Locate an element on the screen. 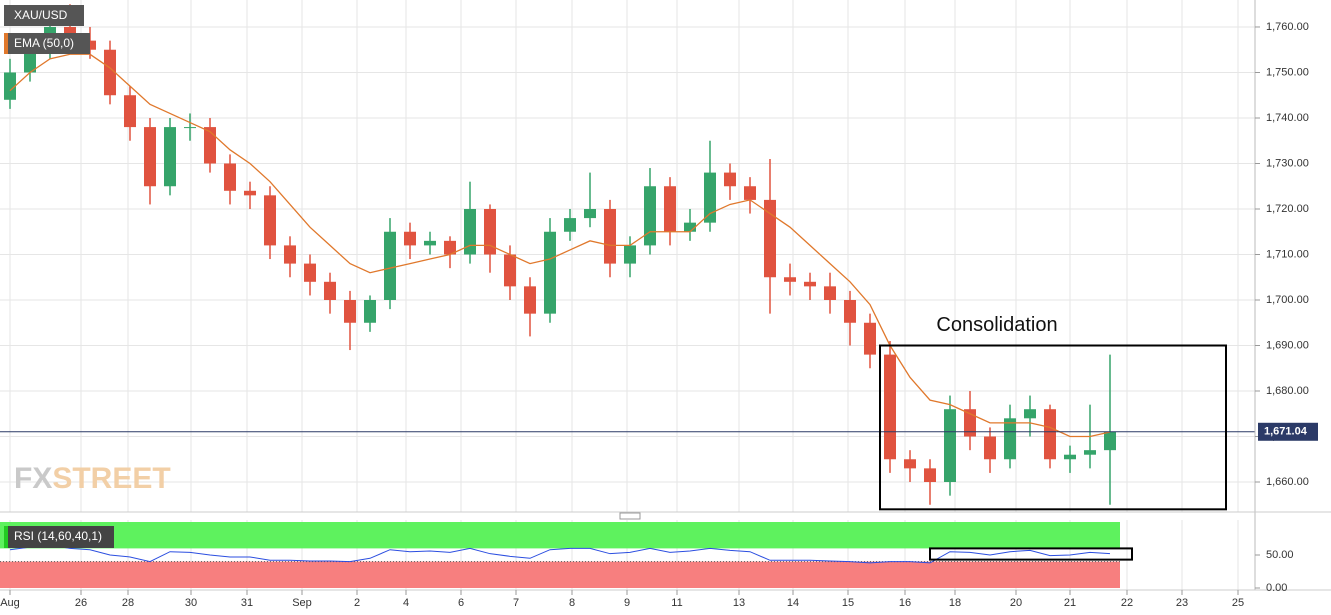 Image resolution: width=1331 pixels, height=615 pixels. x-tick-label: Sep is located at coordinates (302, 603).